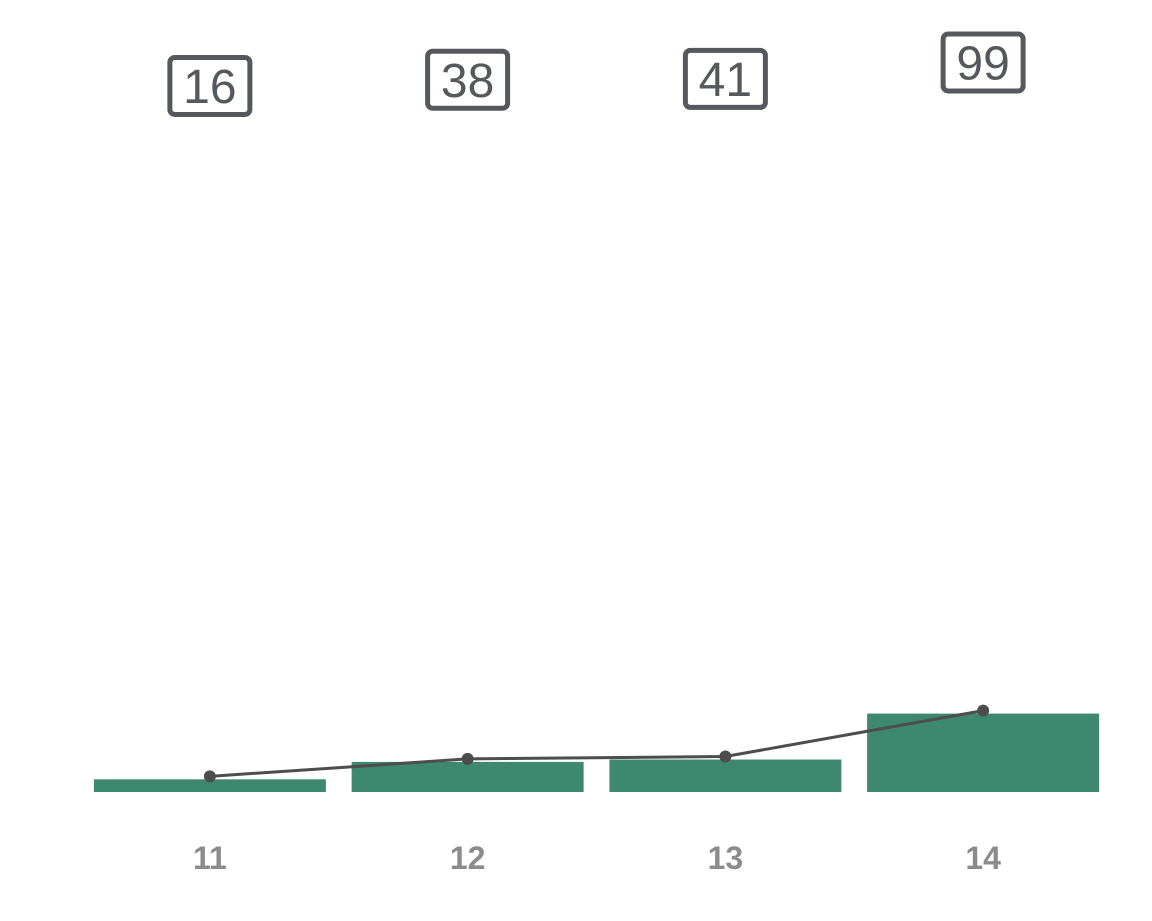 The height and width of the screenshot is (921, 1152). Describe the element at coordinates (983, 858) in the screenshot. I see `x-tick-label-14: 14` at that location.